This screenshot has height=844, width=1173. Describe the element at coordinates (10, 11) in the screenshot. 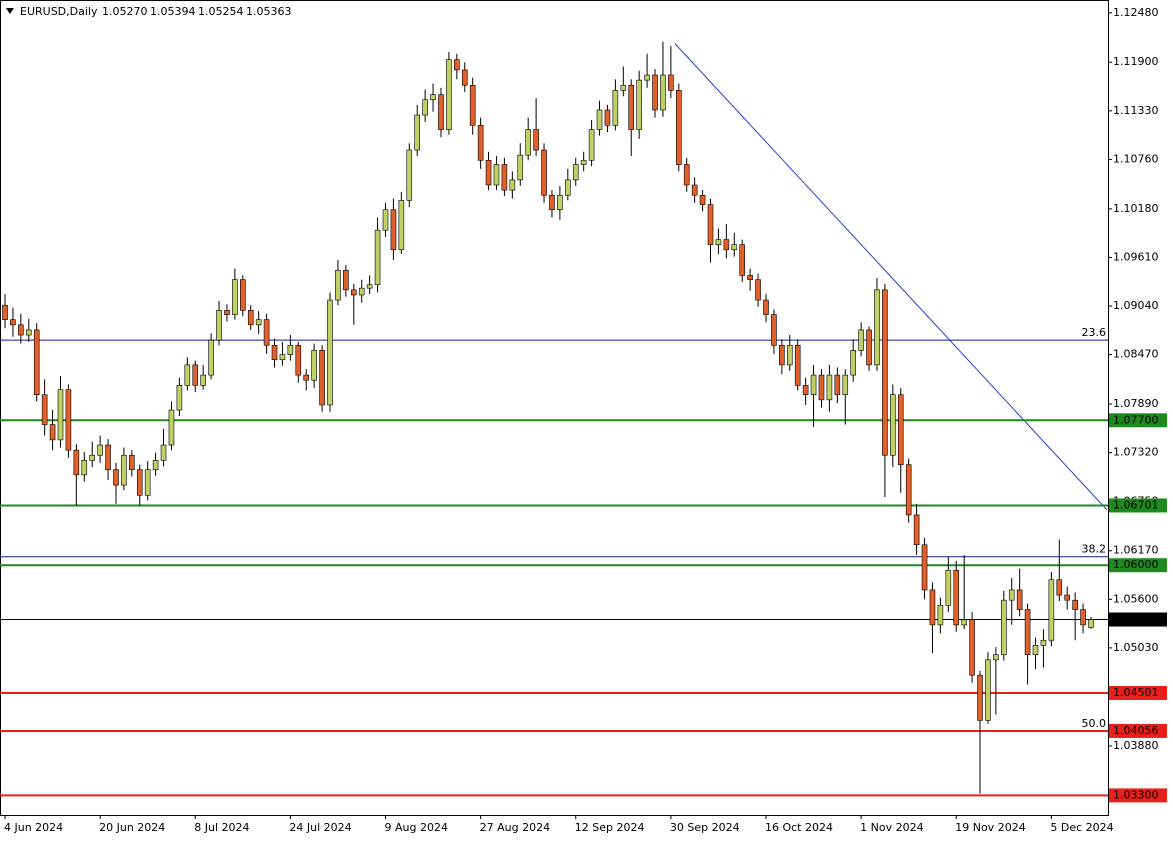

I see `menu-arrow` at that location.